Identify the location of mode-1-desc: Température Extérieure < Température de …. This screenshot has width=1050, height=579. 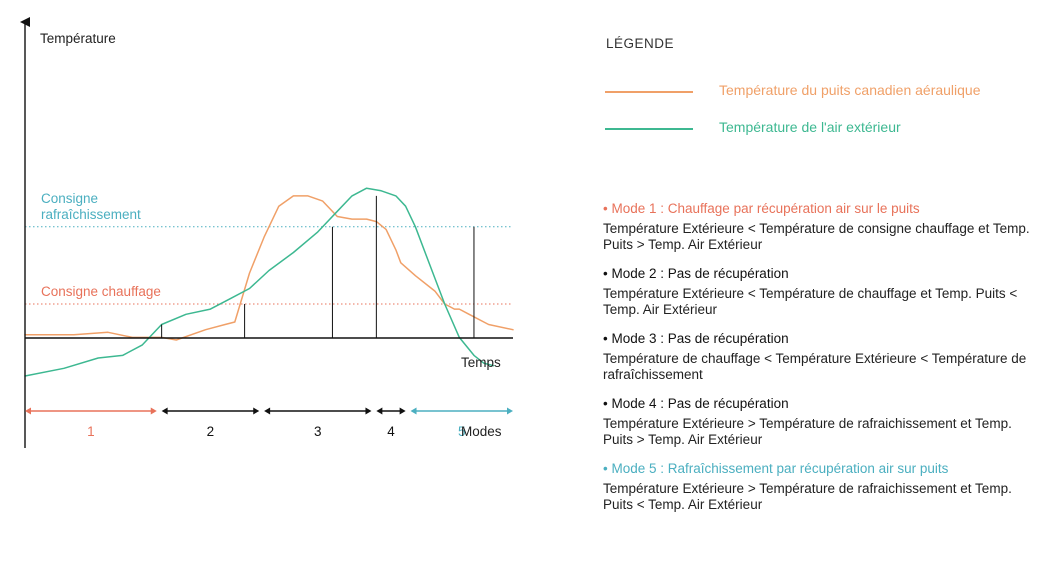
(816, 236).